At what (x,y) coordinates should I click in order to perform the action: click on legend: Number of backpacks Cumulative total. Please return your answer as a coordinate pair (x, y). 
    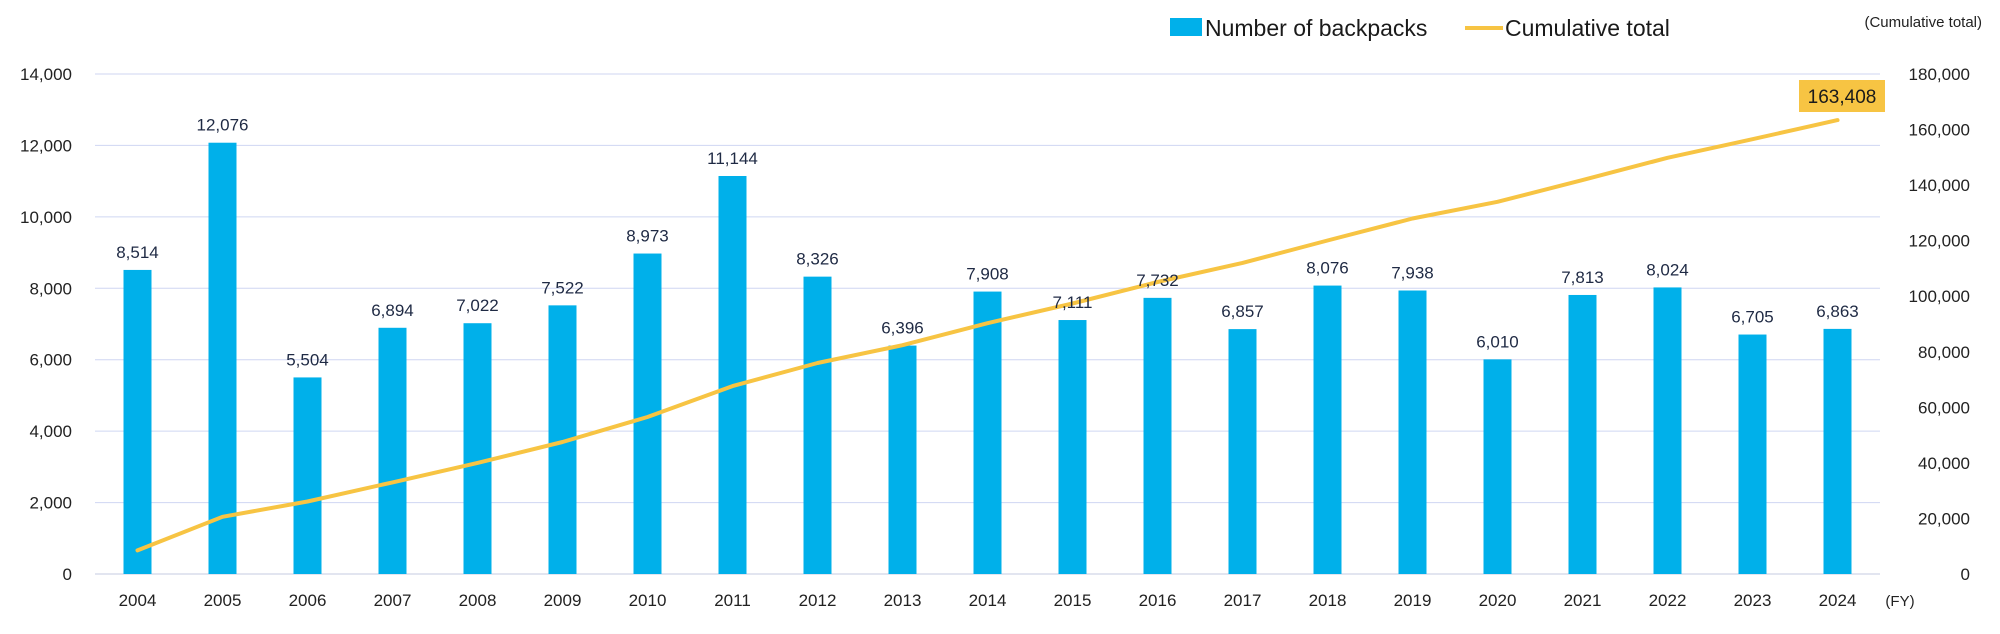
    Looking at the image, I should click on (1420, 28).